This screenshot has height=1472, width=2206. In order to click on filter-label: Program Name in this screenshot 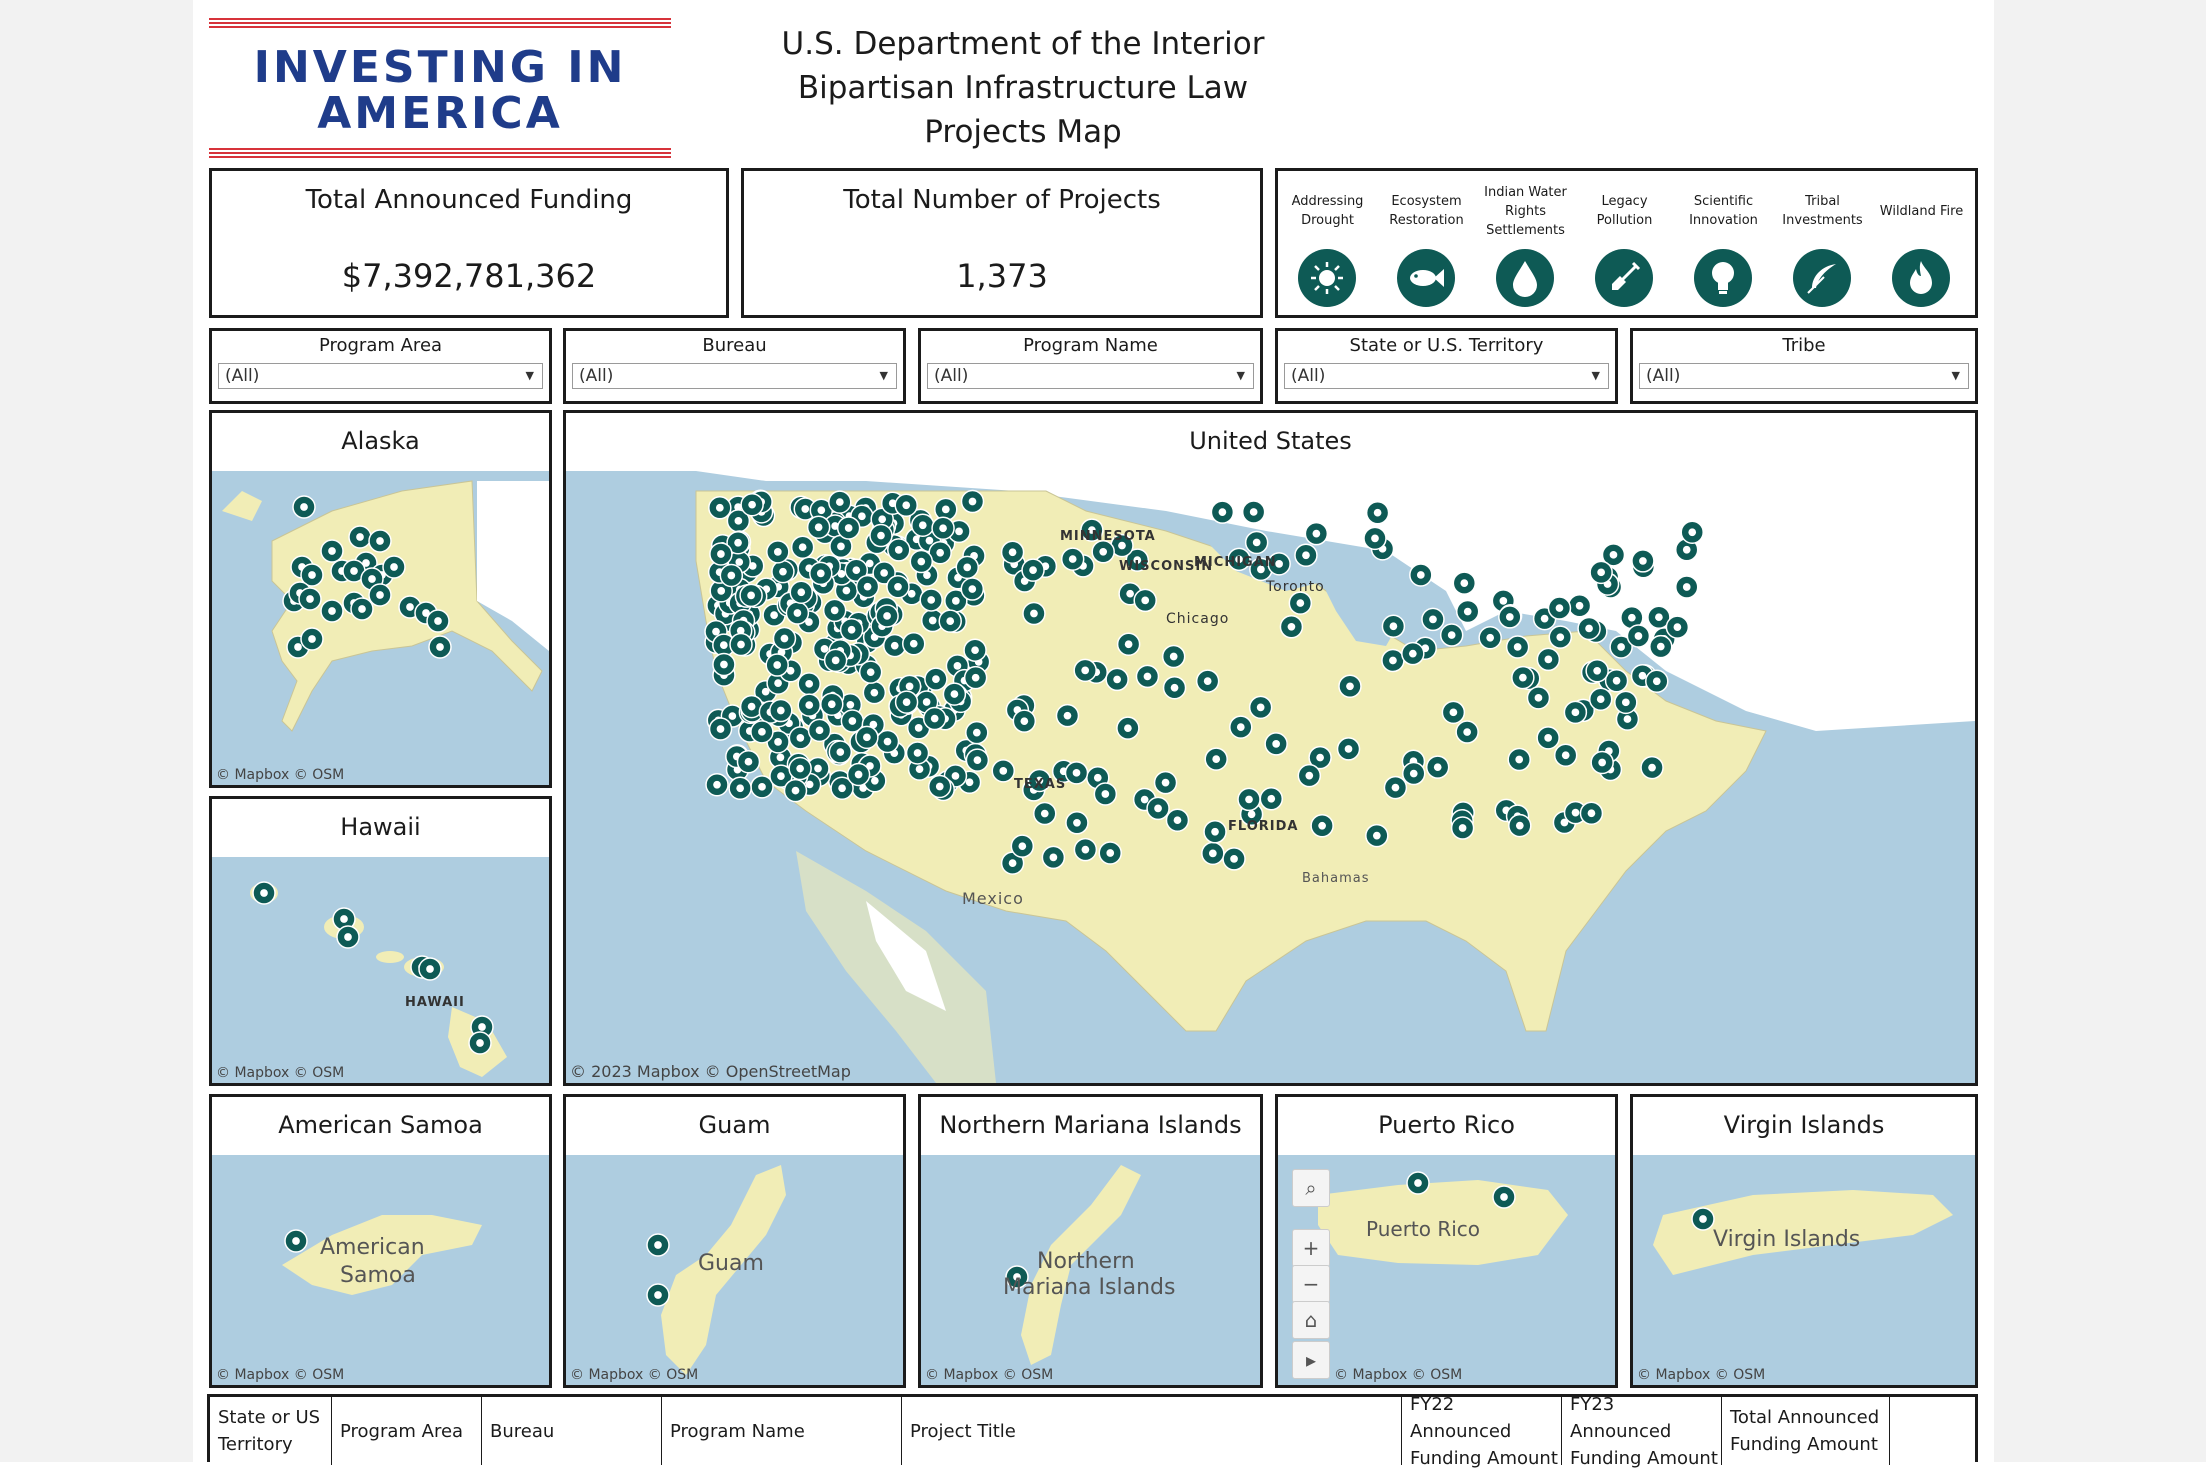, I will do `click(1090, 345)`.